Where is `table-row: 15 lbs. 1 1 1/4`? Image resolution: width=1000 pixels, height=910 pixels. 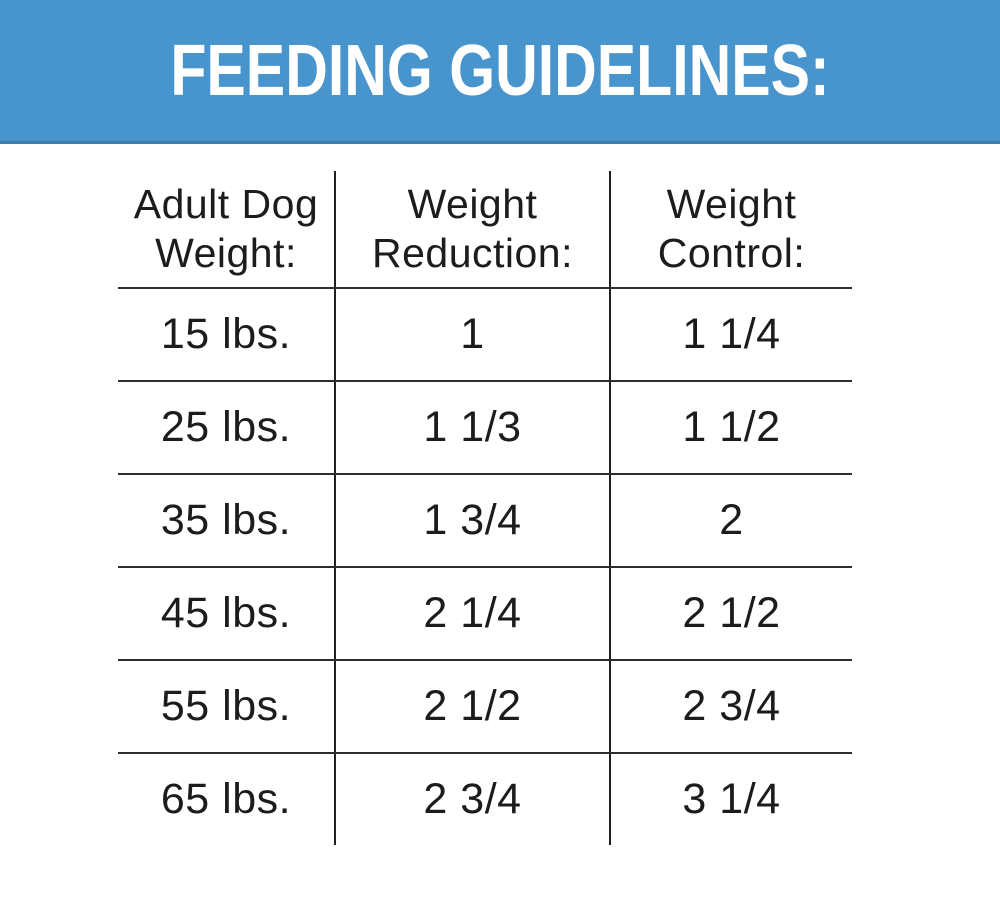
table-row: 15 lbs. 1 1 1/4 is located at coordinates (485, 335).